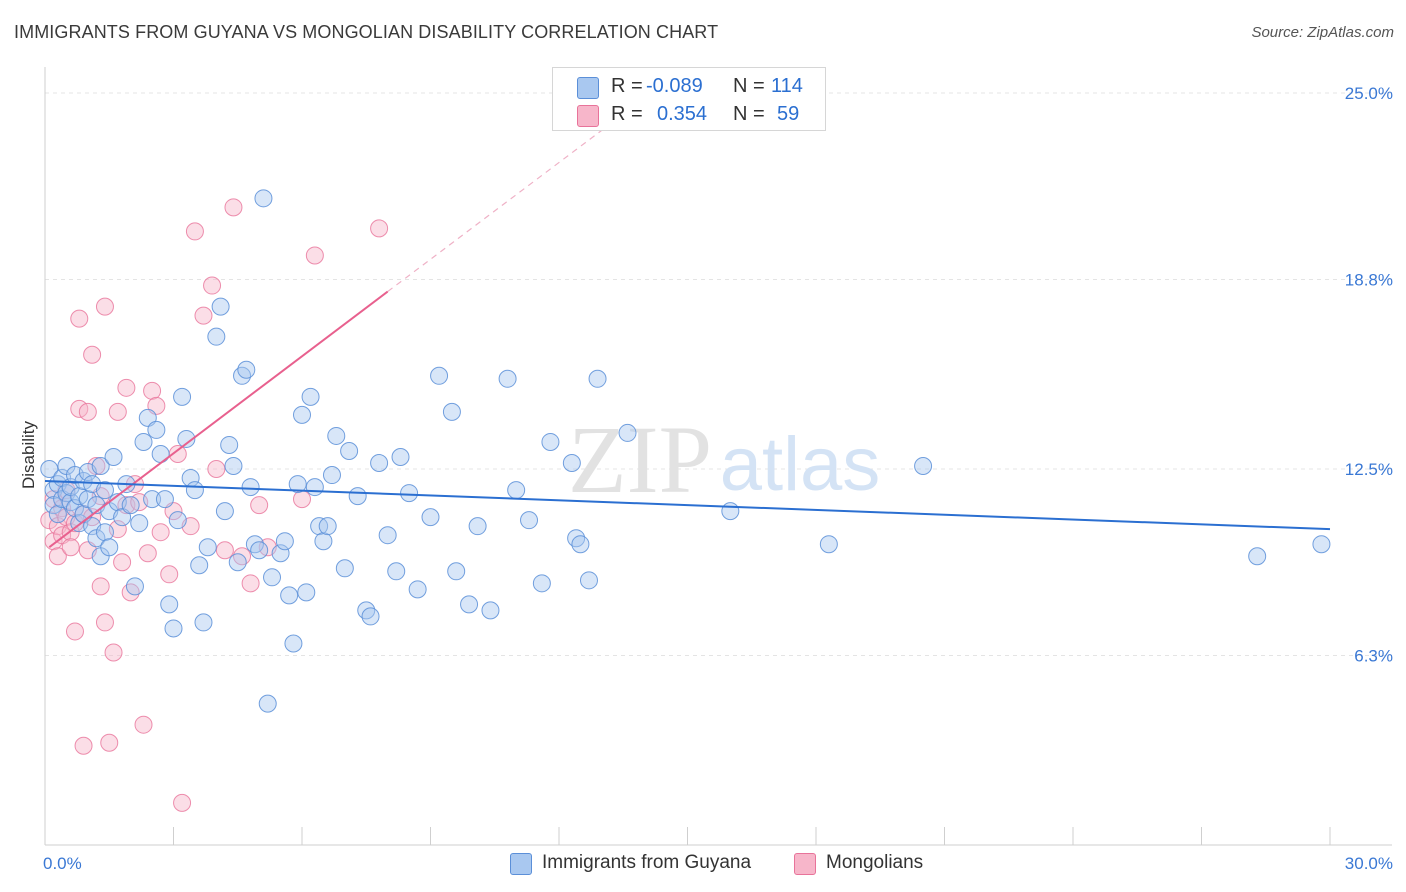 Image resolution: width=1406 pixels, height=892 pixels. Describe the element at coordinates (505, 203) in the screenshot. I see `mongolians-trend-extension` at that location.